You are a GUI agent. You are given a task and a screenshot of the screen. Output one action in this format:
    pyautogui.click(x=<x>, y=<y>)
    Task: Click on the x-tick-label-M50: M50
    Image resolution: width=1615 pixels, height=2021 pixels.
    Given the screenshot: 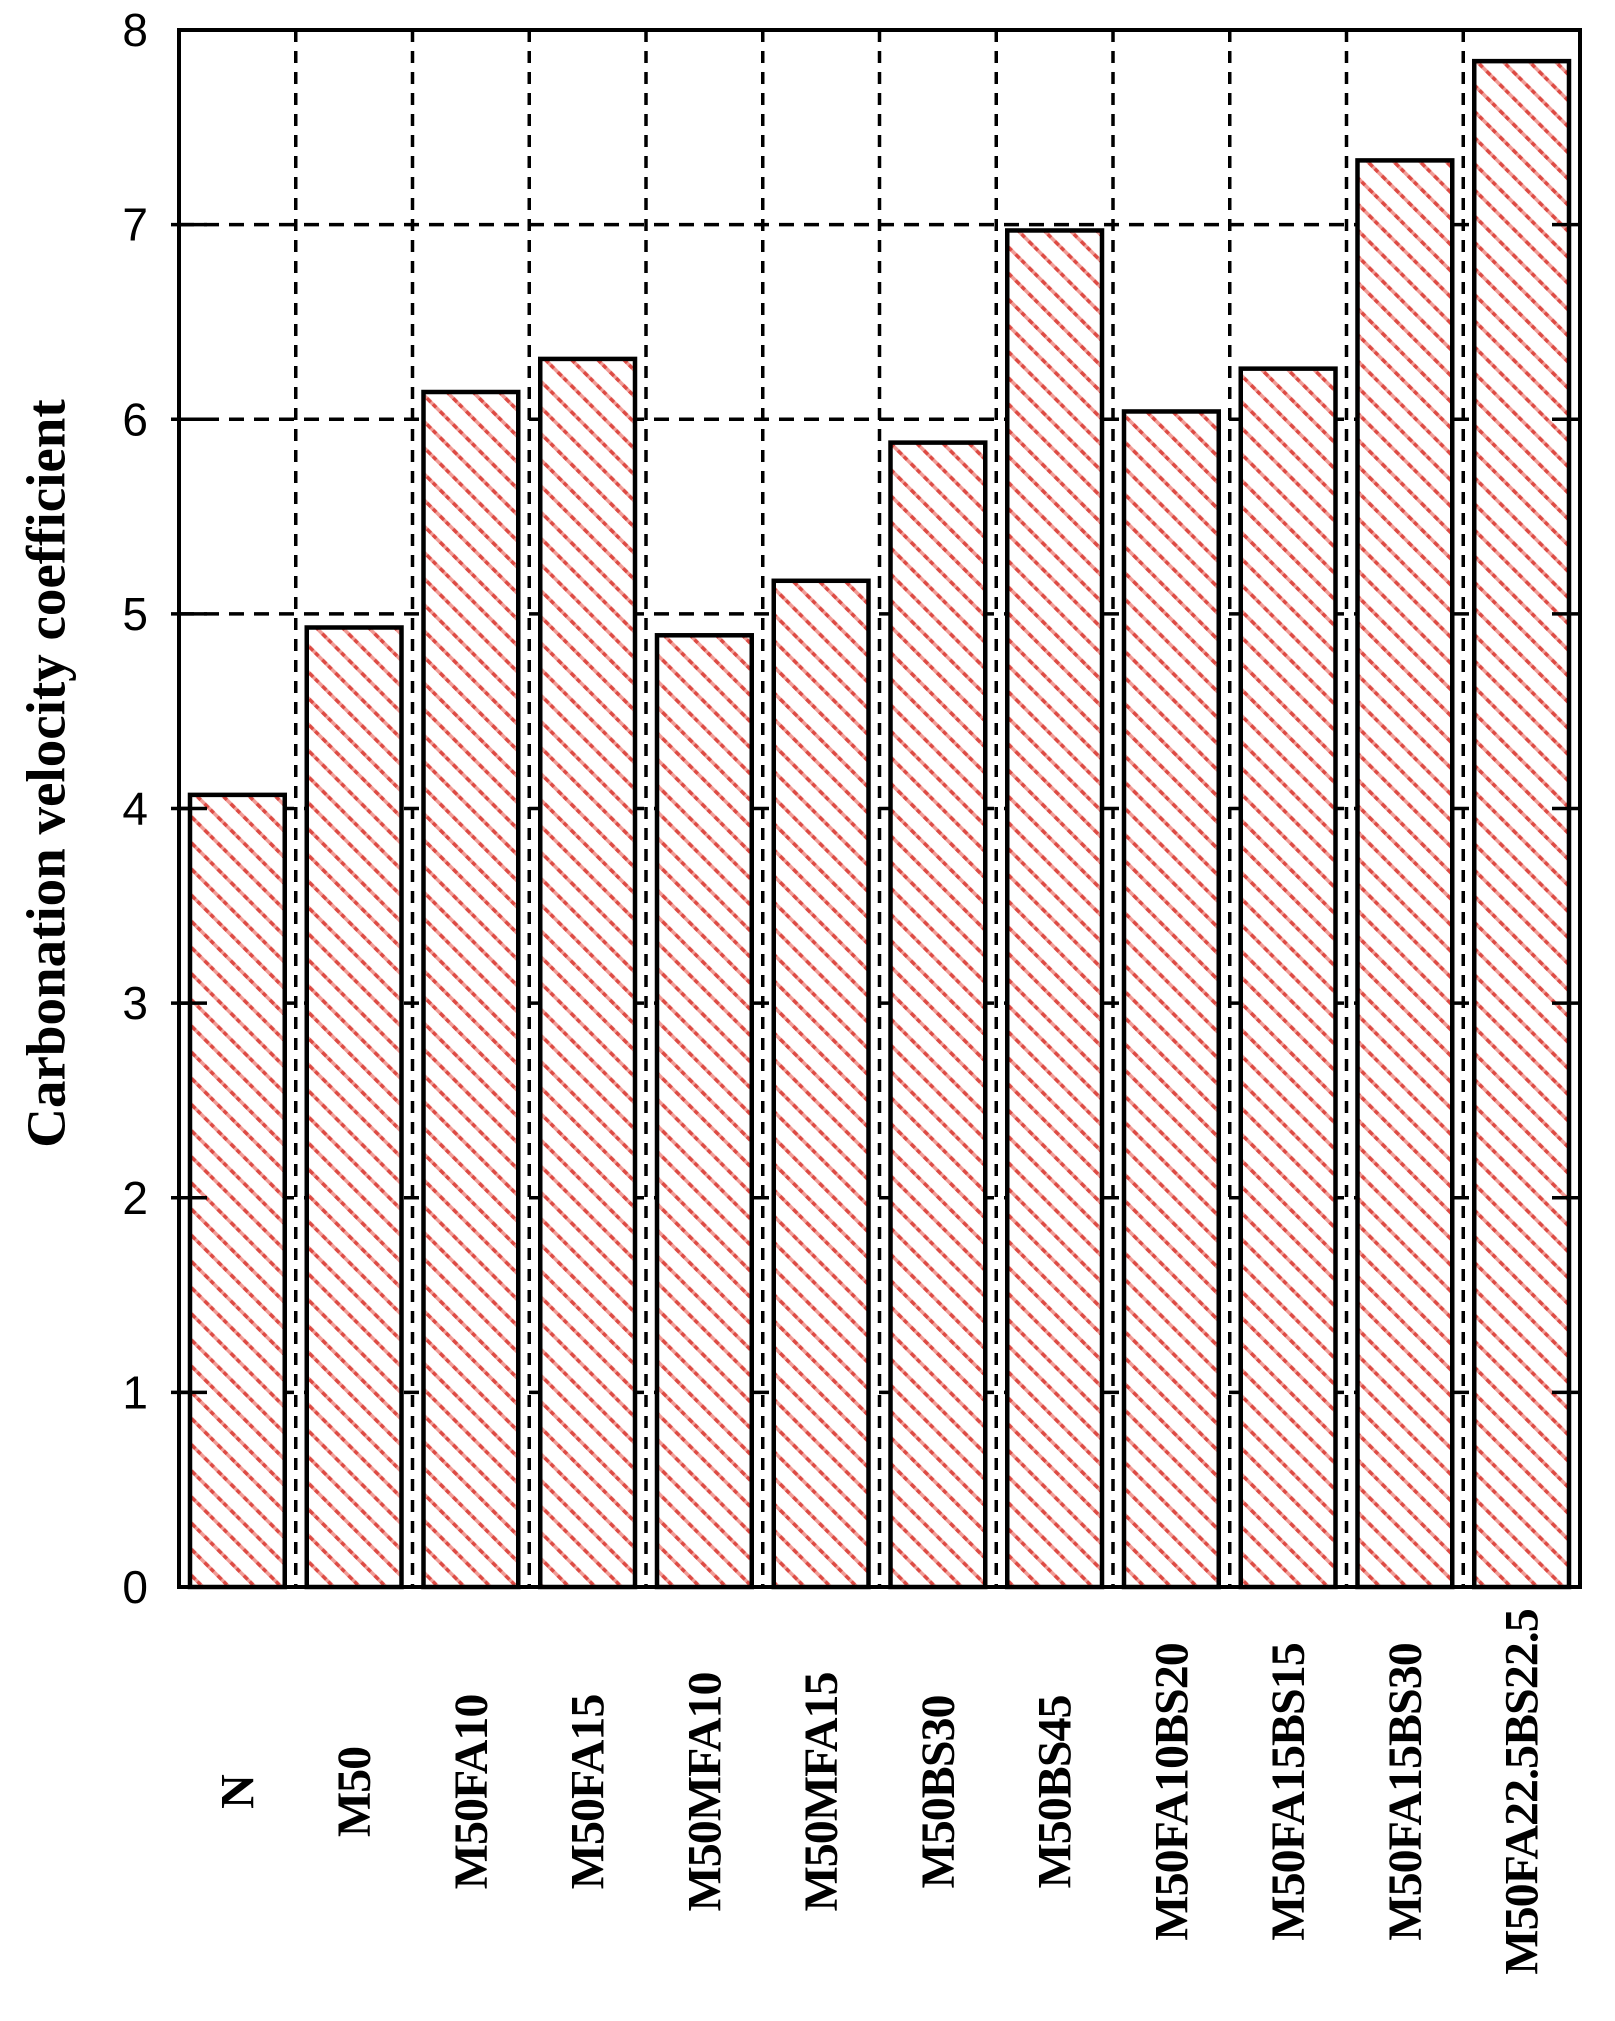 What is the action you would take?
    pyautogui.click(x=354, y=1792)
    